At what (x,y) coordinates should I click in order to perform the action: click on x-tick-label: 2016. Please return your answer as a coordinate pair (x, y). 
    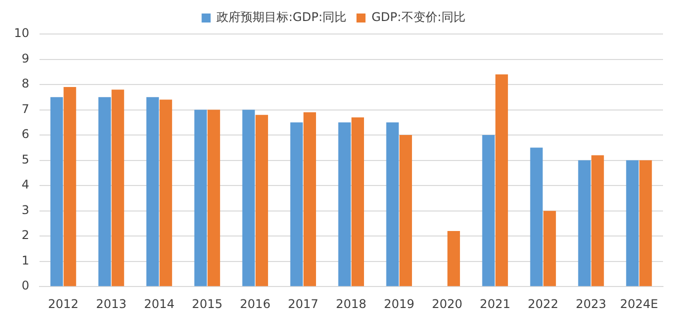
    Looking at the image, I should click on (255, 303).